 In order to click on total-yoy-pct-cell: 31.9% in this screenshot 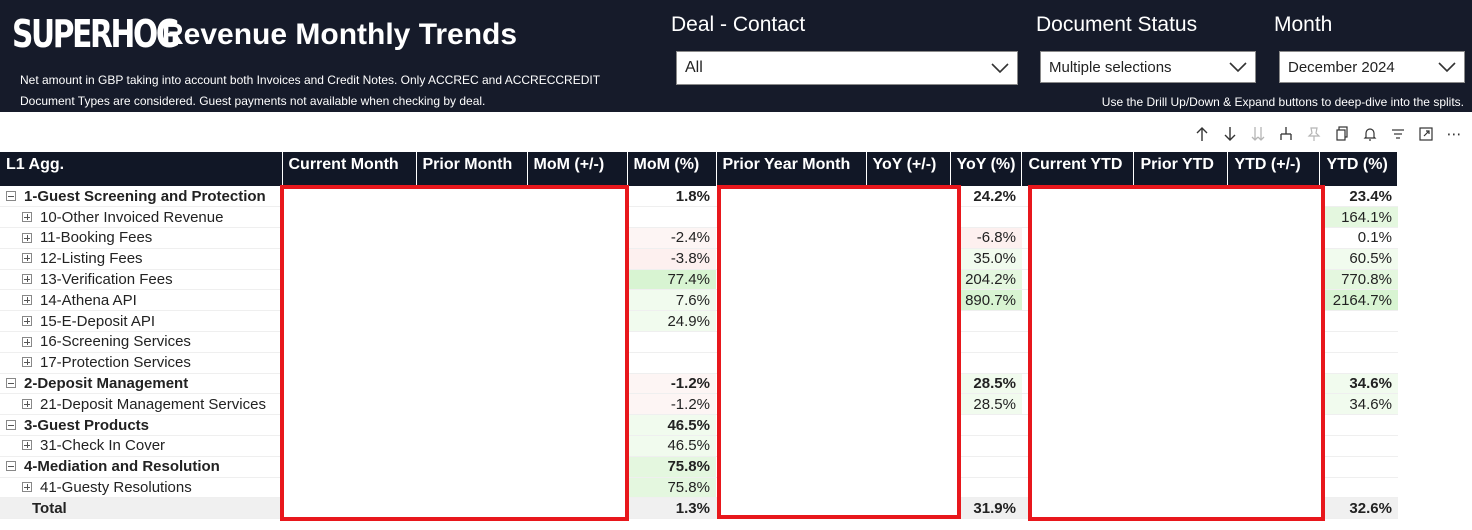, I will do `click(986, 508)`.